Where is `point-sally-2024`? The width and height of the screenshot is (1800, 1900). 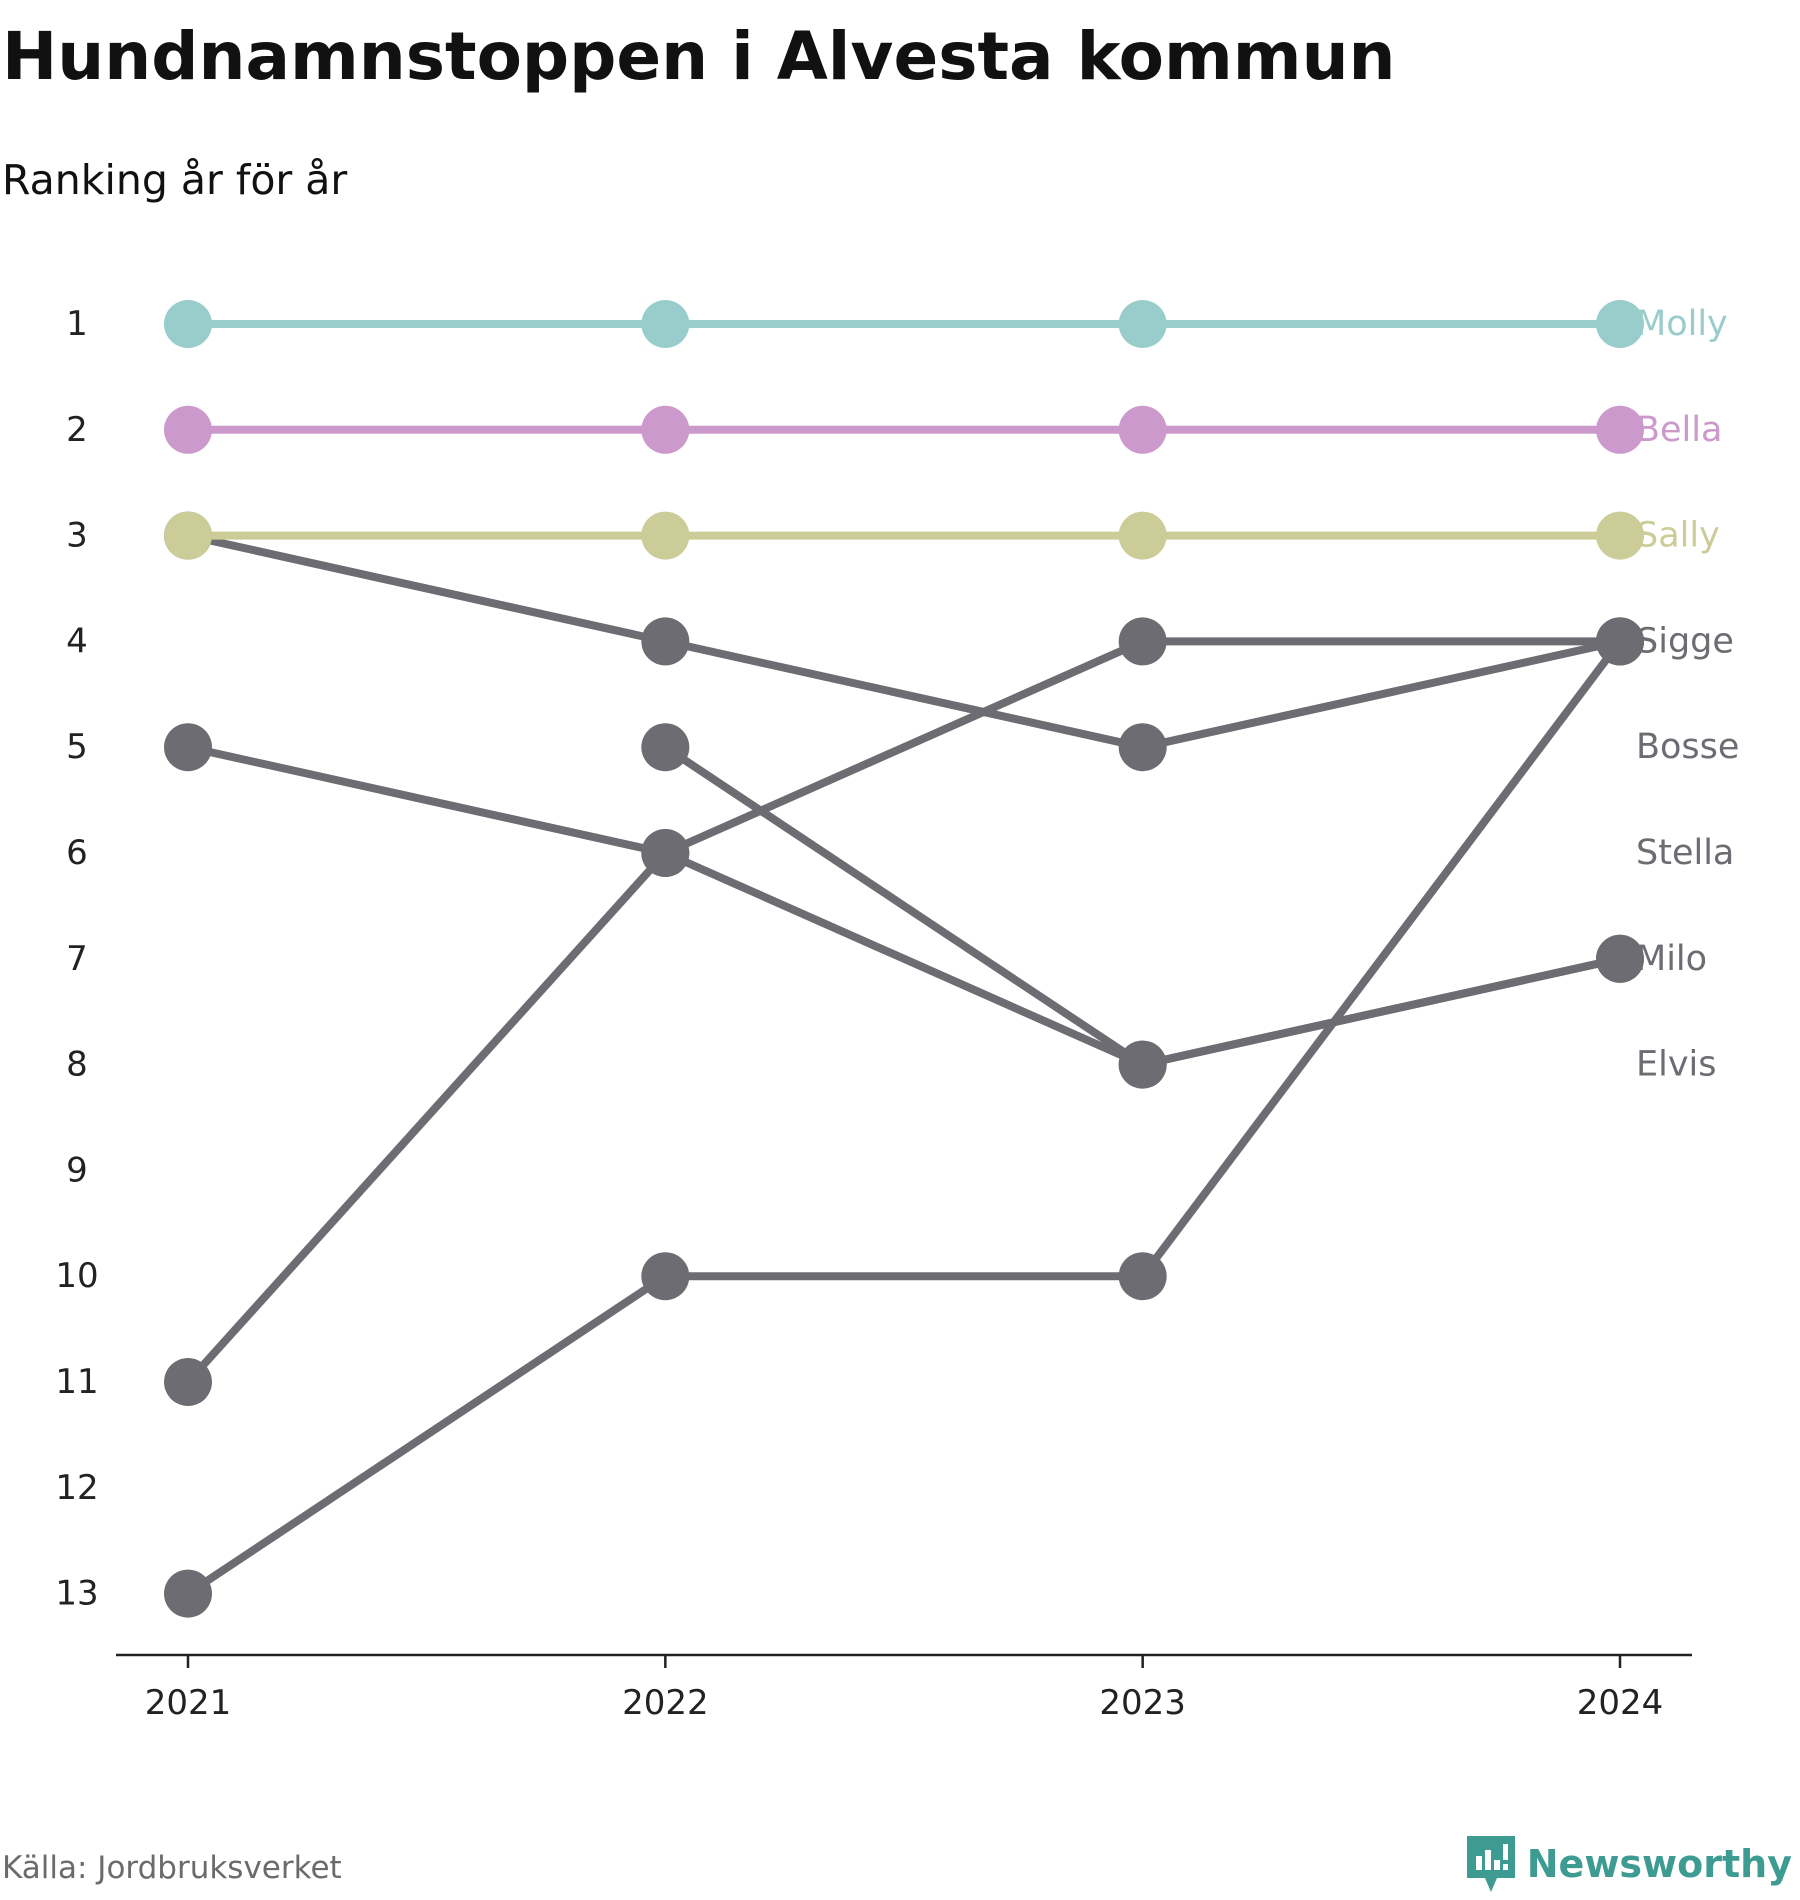
point-sally-2024 is located at coordinates (1620, 535).